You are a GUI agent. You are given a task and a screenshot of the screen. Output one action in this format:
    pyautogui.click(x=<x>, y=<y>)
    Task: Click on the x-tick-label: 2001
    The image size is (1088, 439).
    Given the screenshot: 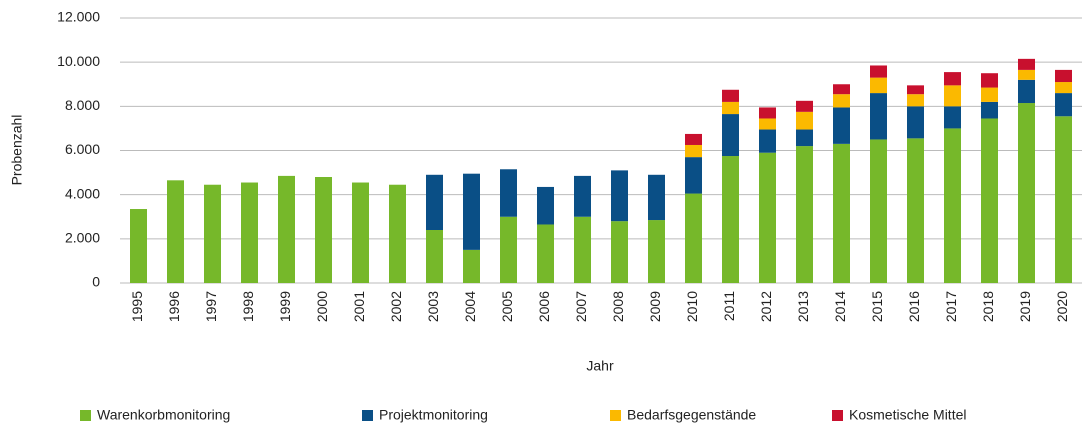 What is the action you would take?
    pyautogui.click(x=359, y=306)
    